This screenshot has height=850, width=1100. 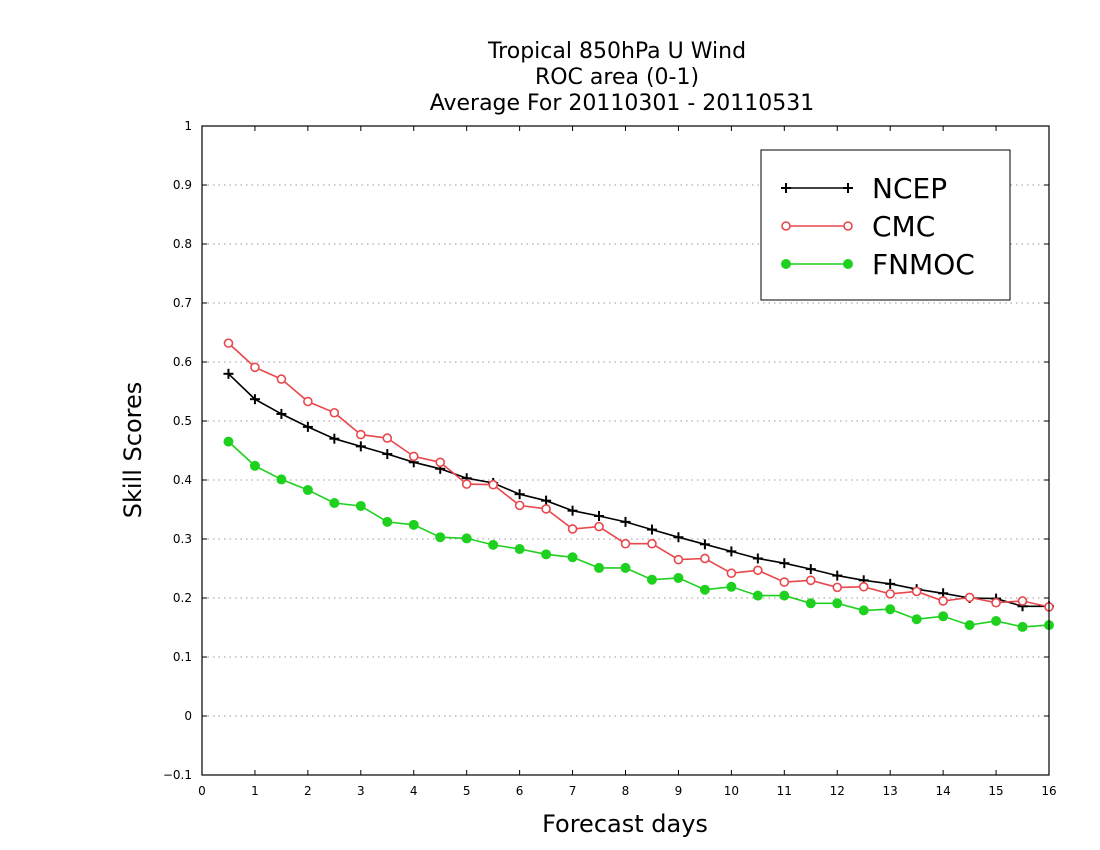 What do you see at coordinates (995, 791) in the screenshot?
I see `x-tick-label: 15` at bounding box center [995, 791].